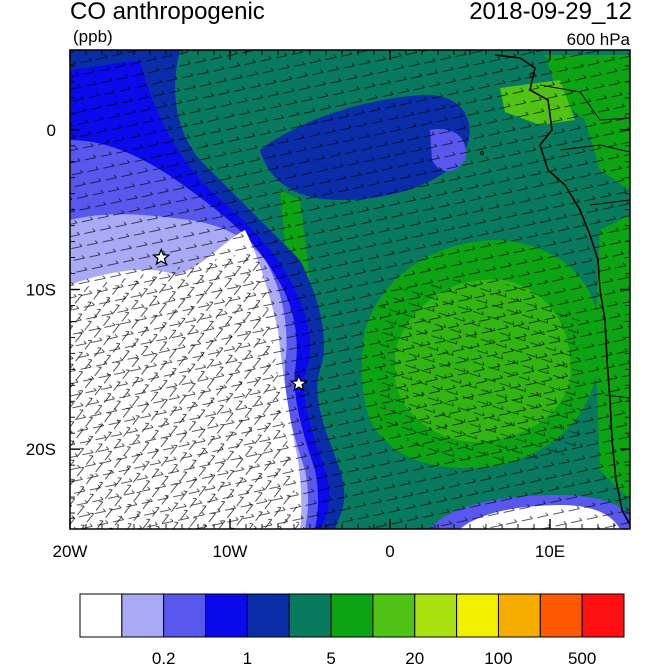  What do you see at coordinates (389, 551) in the screenshot?
I see `x-tick-label: 0` at bounding box center [389, 551].